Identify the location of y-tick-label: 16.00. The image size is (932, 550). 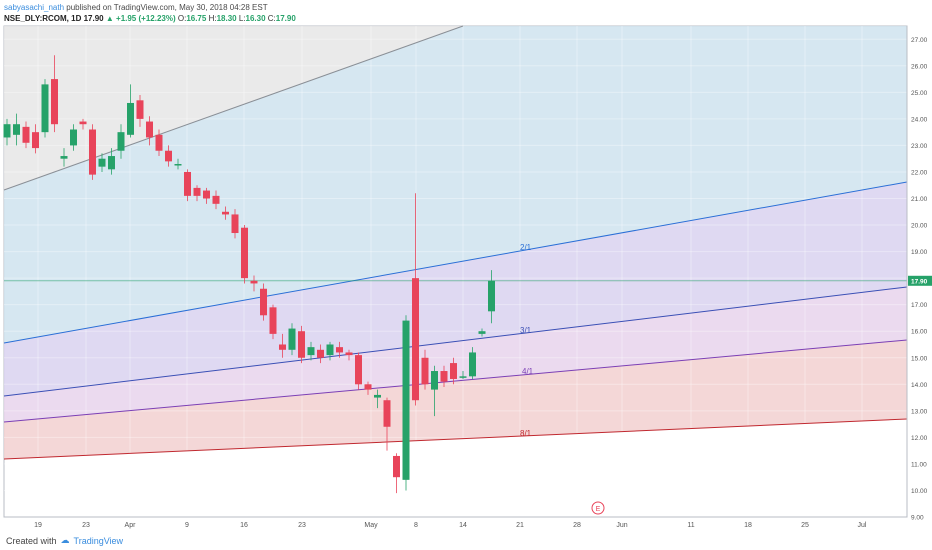
(919, 332).